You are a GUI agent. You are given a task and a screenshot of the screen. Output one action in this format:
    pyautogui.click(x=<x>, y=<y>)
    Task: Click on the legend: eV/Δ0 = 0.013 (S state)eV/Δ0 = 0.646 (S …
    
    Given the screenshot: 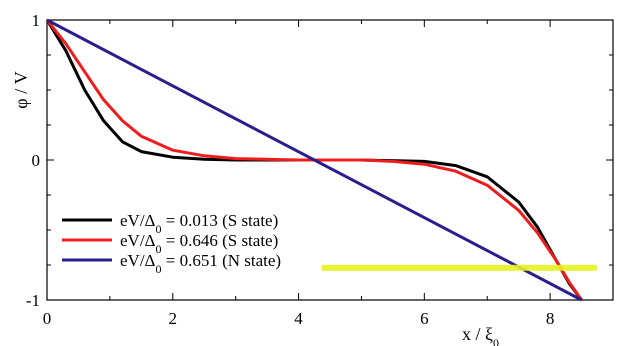 What is the action you would take?
    pyautogui.click(x=171, y=243)
    